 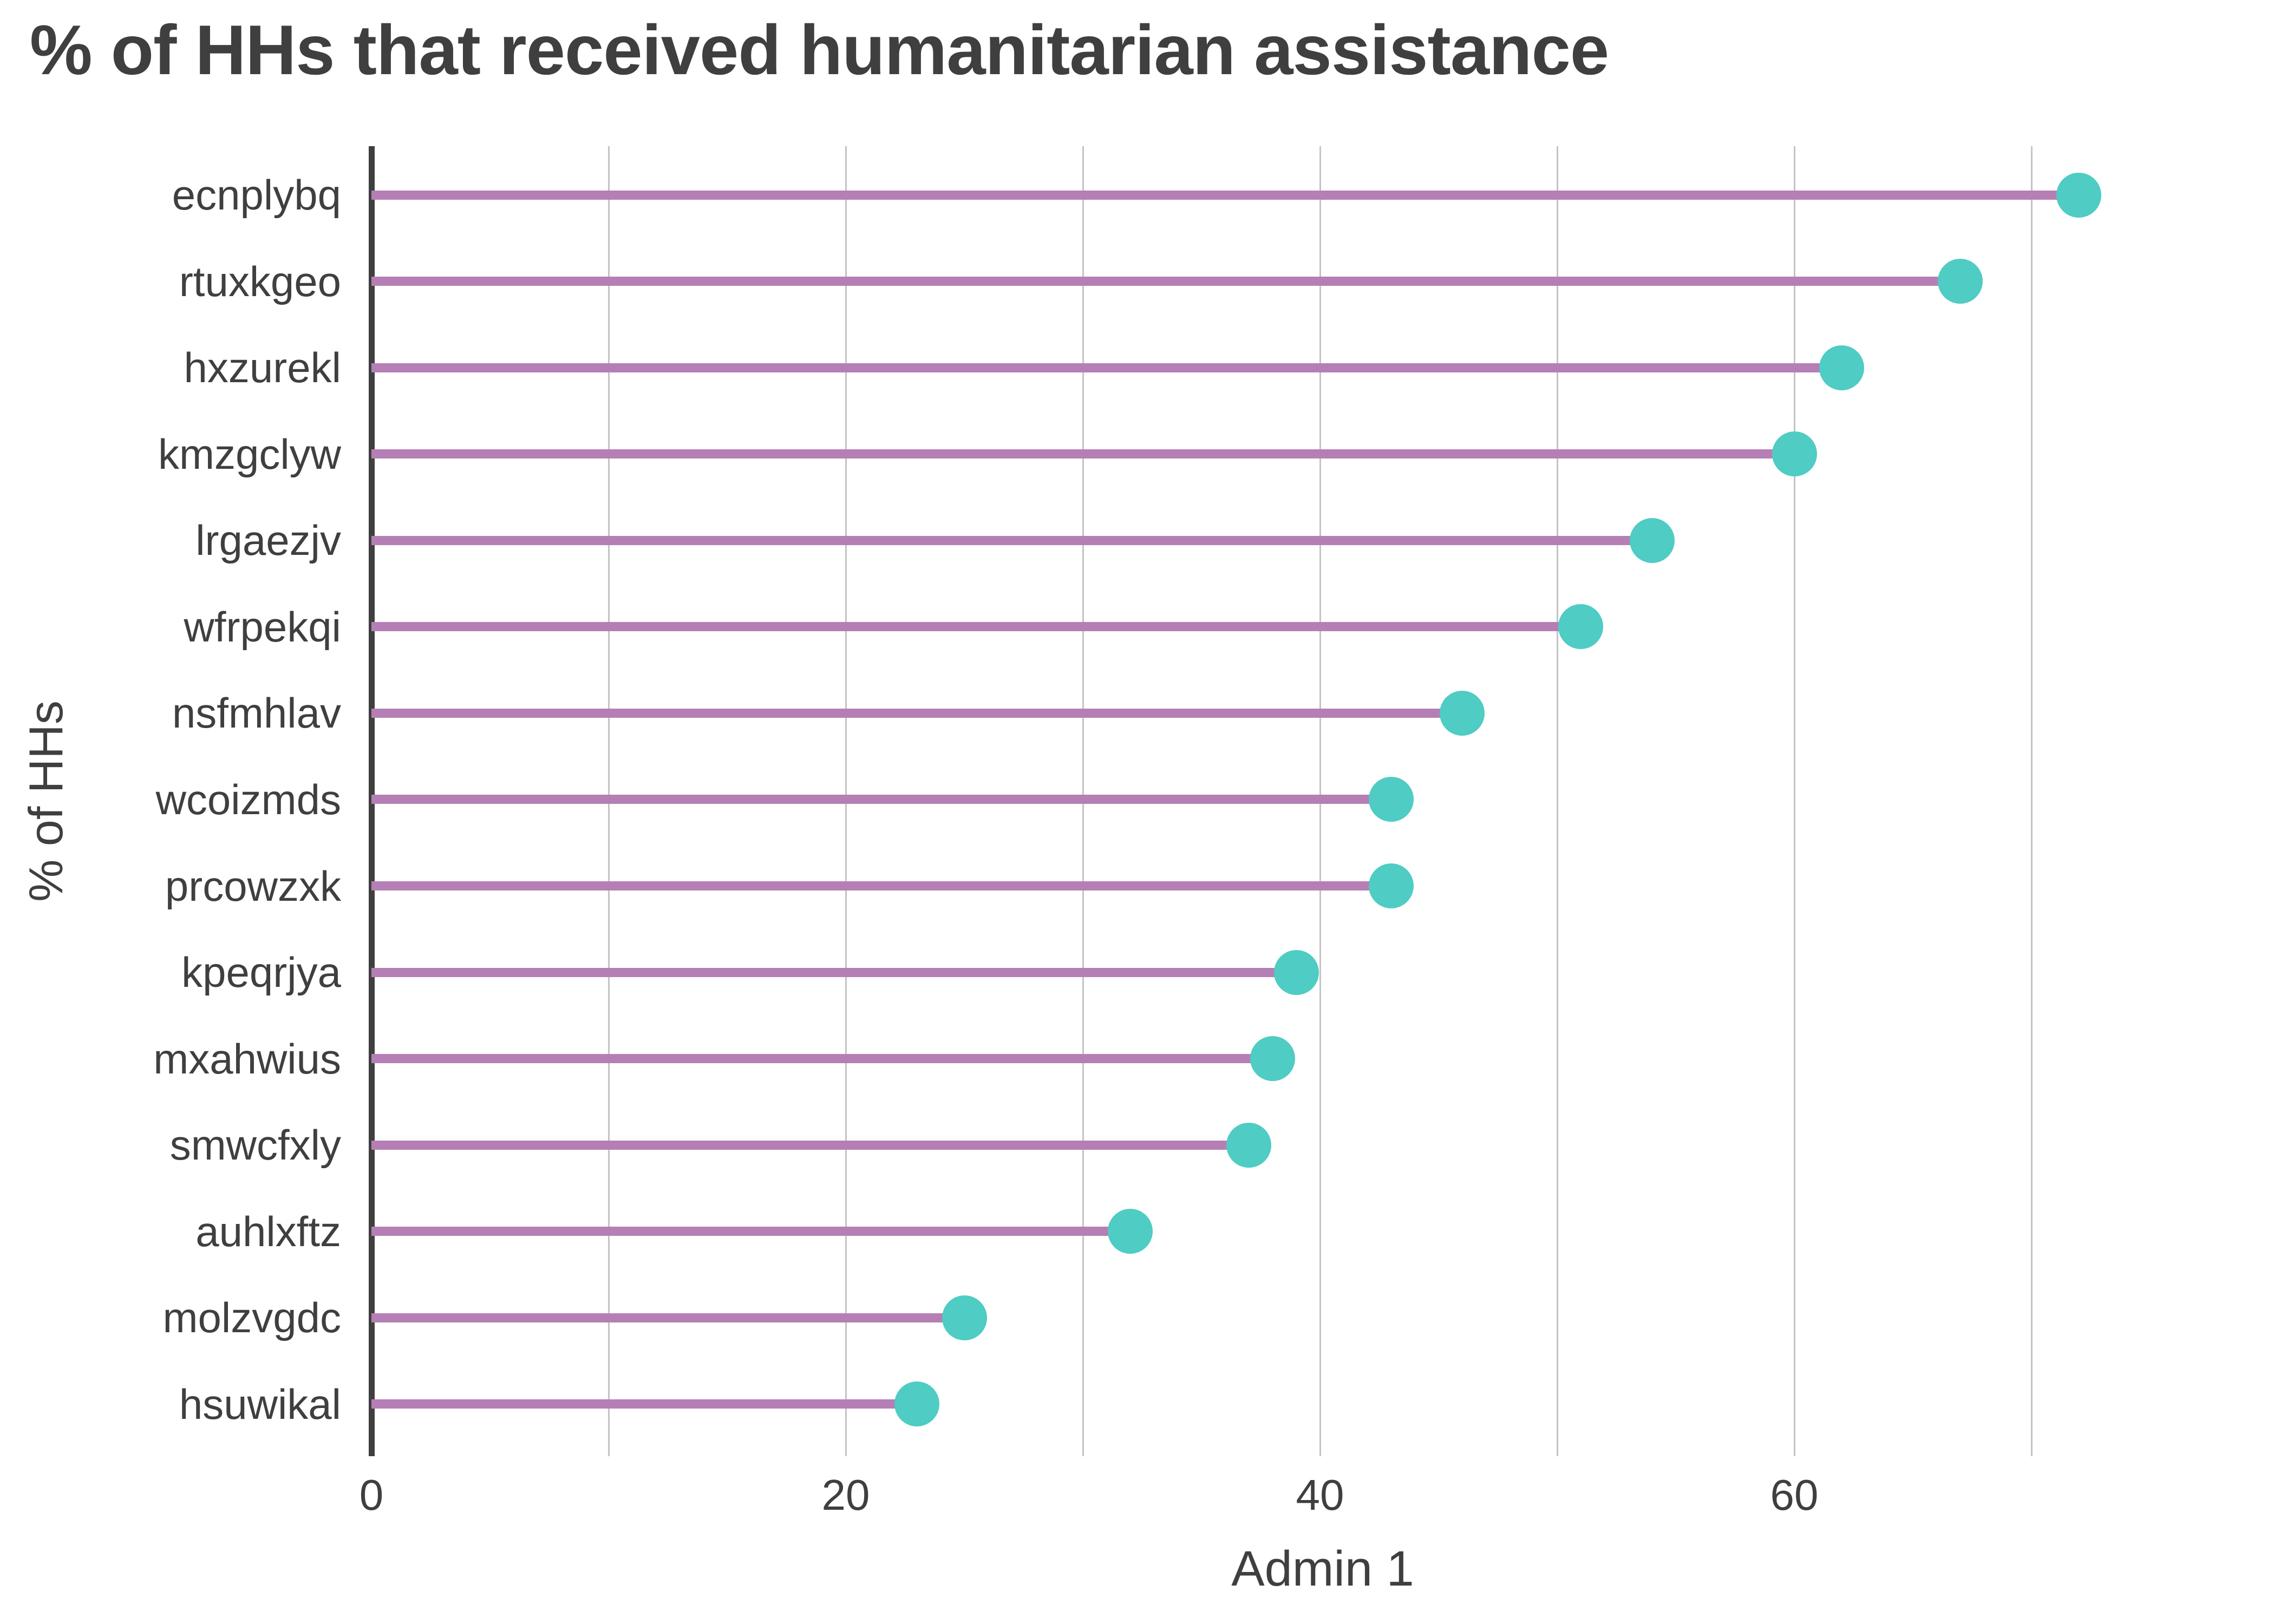 What do you see at coordinates (46, 801) in the screenshot?
I see `y-axis-title: % of HHs` at bounding box center [46, 801].